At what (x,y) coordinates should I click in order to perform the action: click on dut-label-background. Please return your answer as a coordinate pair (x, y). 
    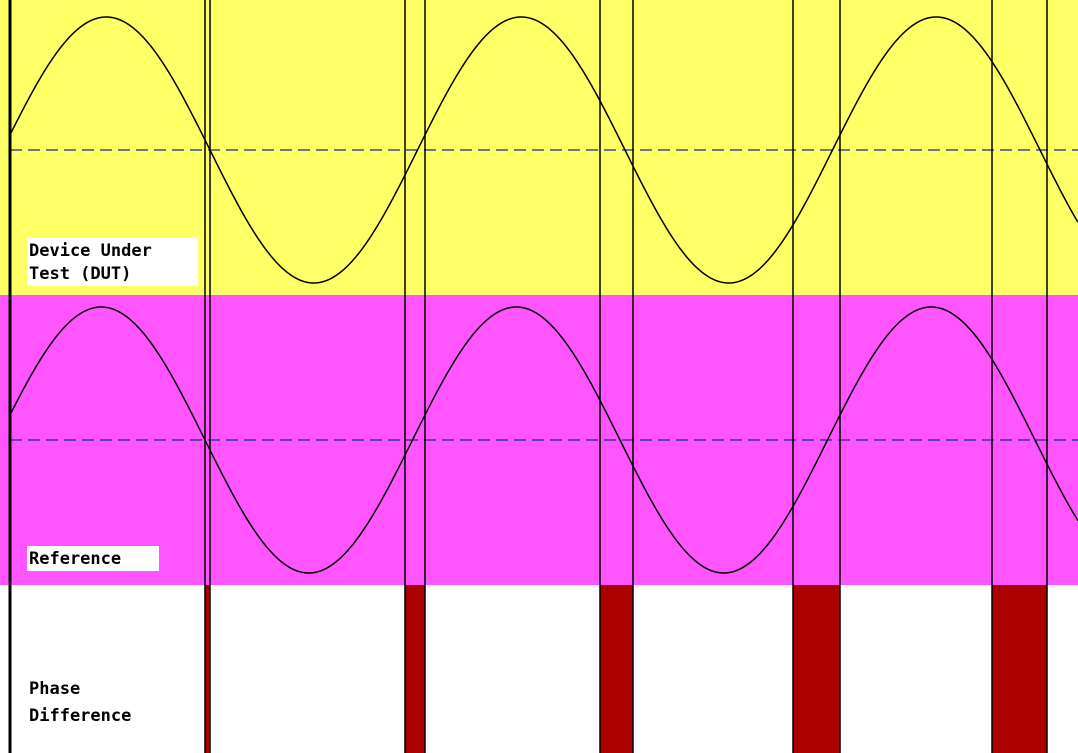
    Looking at the image, I should click on (112, 262).